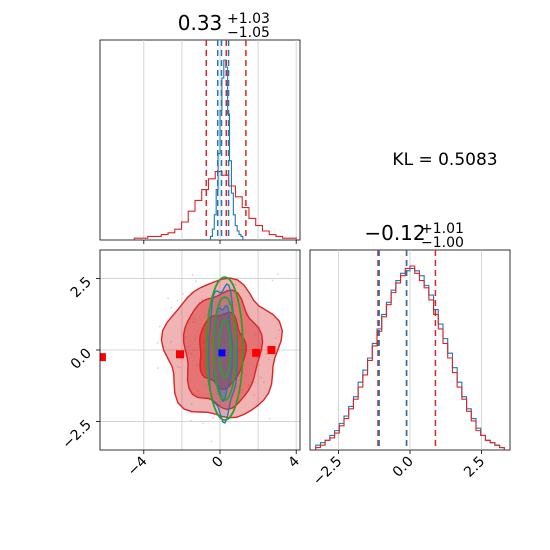 This screenshot has width=550, height=550. What do you see at coordinates (442, 229) in the screenshot?
I see `right-marginal-title-sup: +1.01` at bounding box center [442, 229].